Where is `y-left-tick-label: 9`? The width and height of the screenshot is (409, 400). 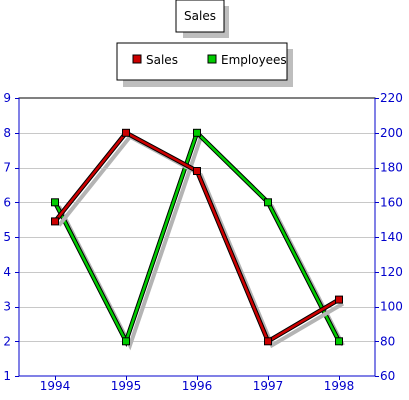
y-left-tick-label: 9 is located at coordinates (7, 98).